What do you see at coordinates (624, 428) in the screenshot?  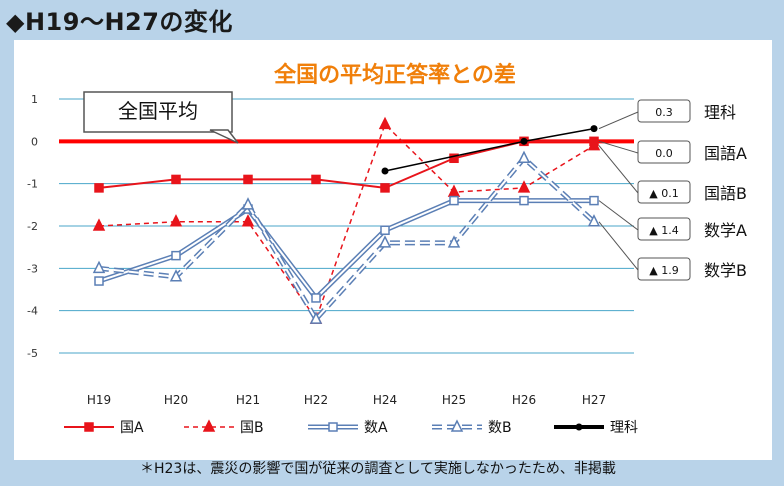 I see `legend-5-label: 理科` at bounding box center [624, 428].